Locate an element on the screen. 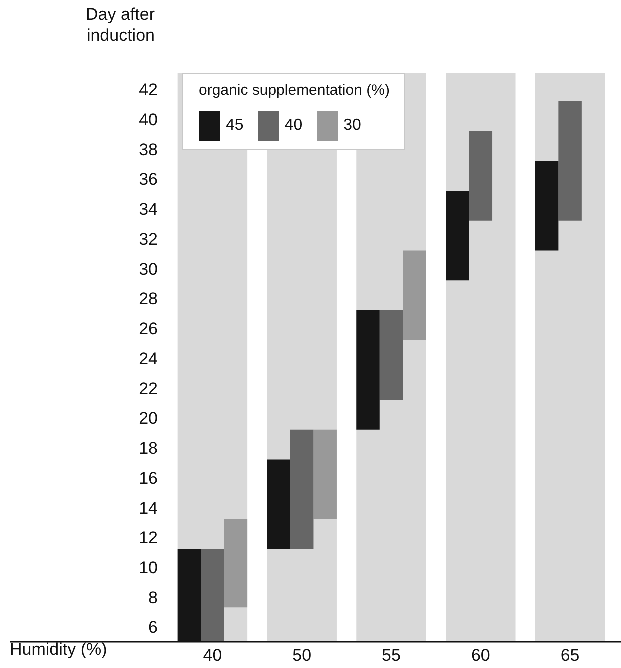 The height and width of the screenshot is (668, 621). y-tick-label: 42 is located at coordinates (148, 90).